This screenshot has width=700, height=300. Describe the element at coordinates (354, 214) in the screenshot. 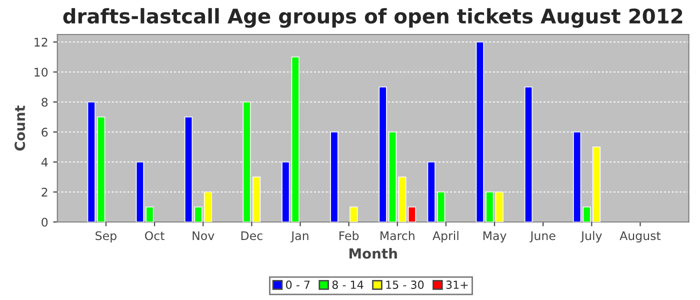

I see `bar` at that location.